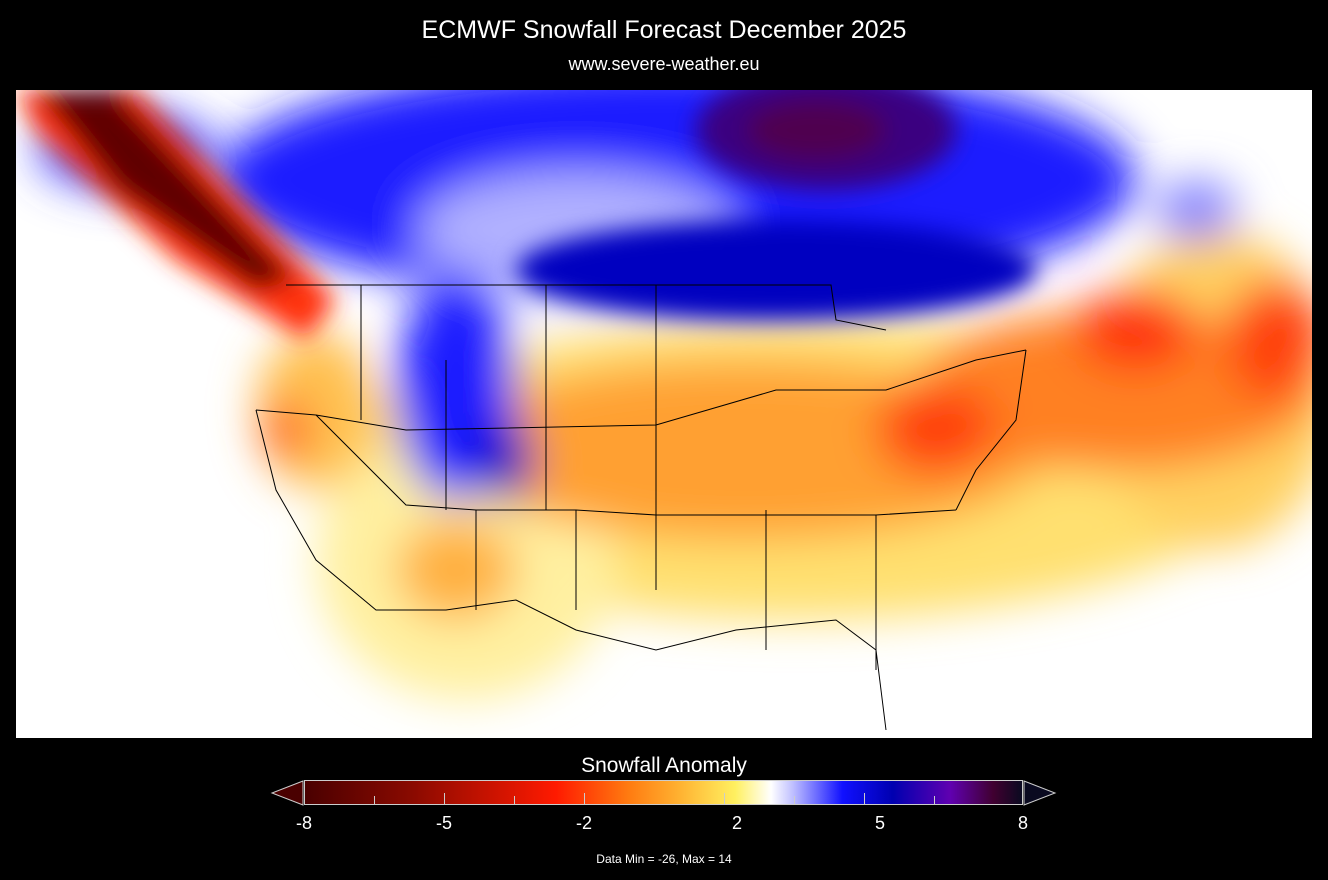 This screenshot has height=880, width=1328. I want to click on colorbar-extend-max-arrow, so click(1040, 793).